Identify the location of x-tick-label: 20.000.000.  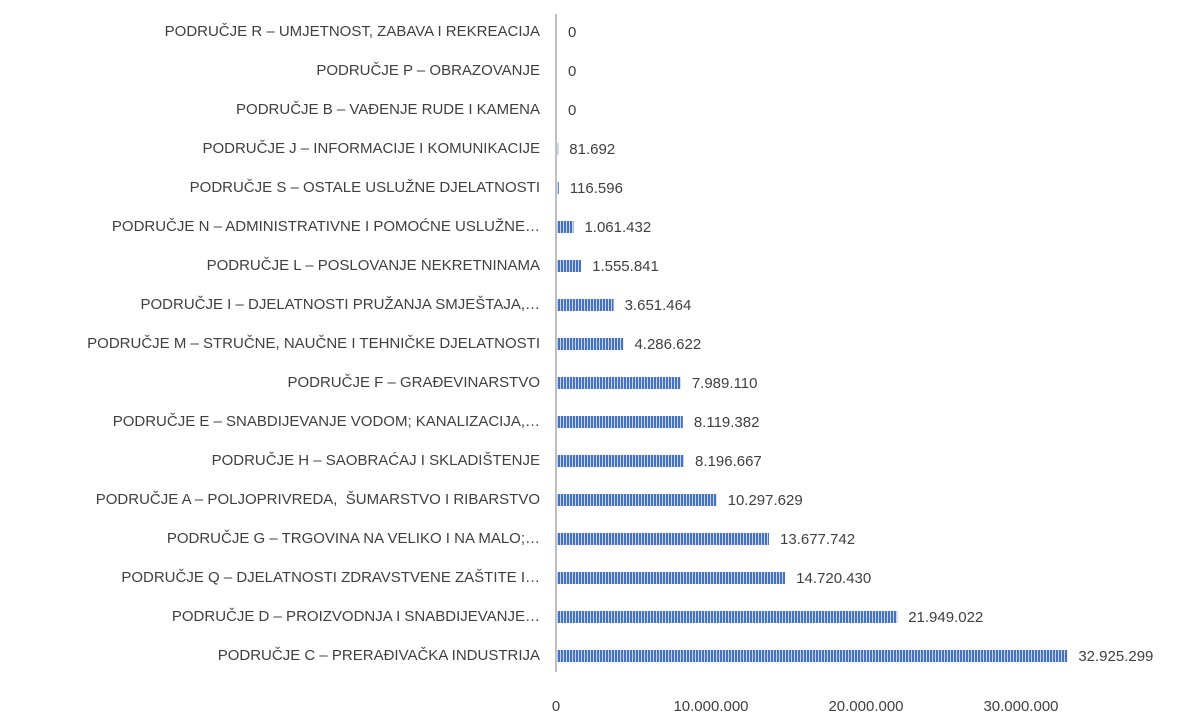
(865, 706).